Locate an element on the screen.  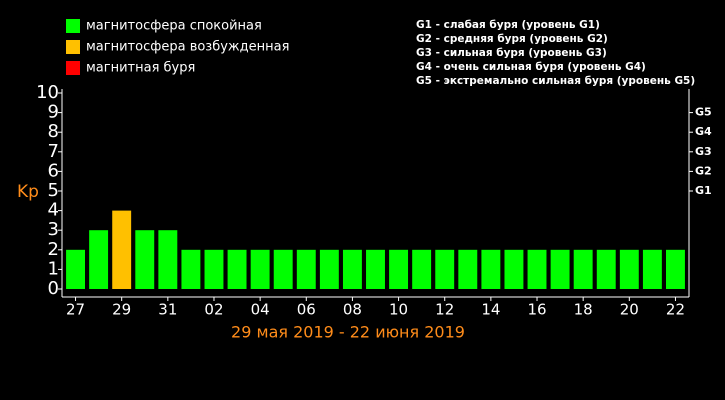
y2-tick-label: G3 is located at coordinates (703, 151).